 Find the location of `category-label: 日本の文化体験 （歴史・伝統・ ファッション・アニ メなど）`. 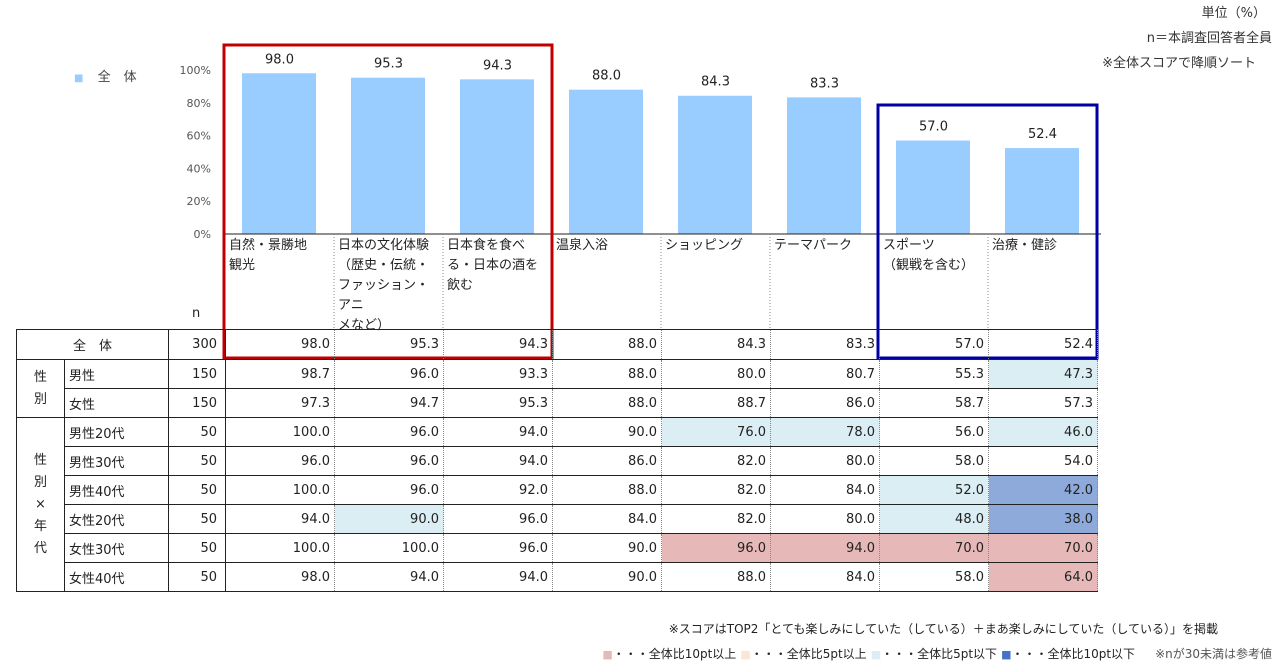

category-label: 日本の文化体験 （歴史・伝統・ ファッション・アニ メなど） is located at coordinates (384, 285).